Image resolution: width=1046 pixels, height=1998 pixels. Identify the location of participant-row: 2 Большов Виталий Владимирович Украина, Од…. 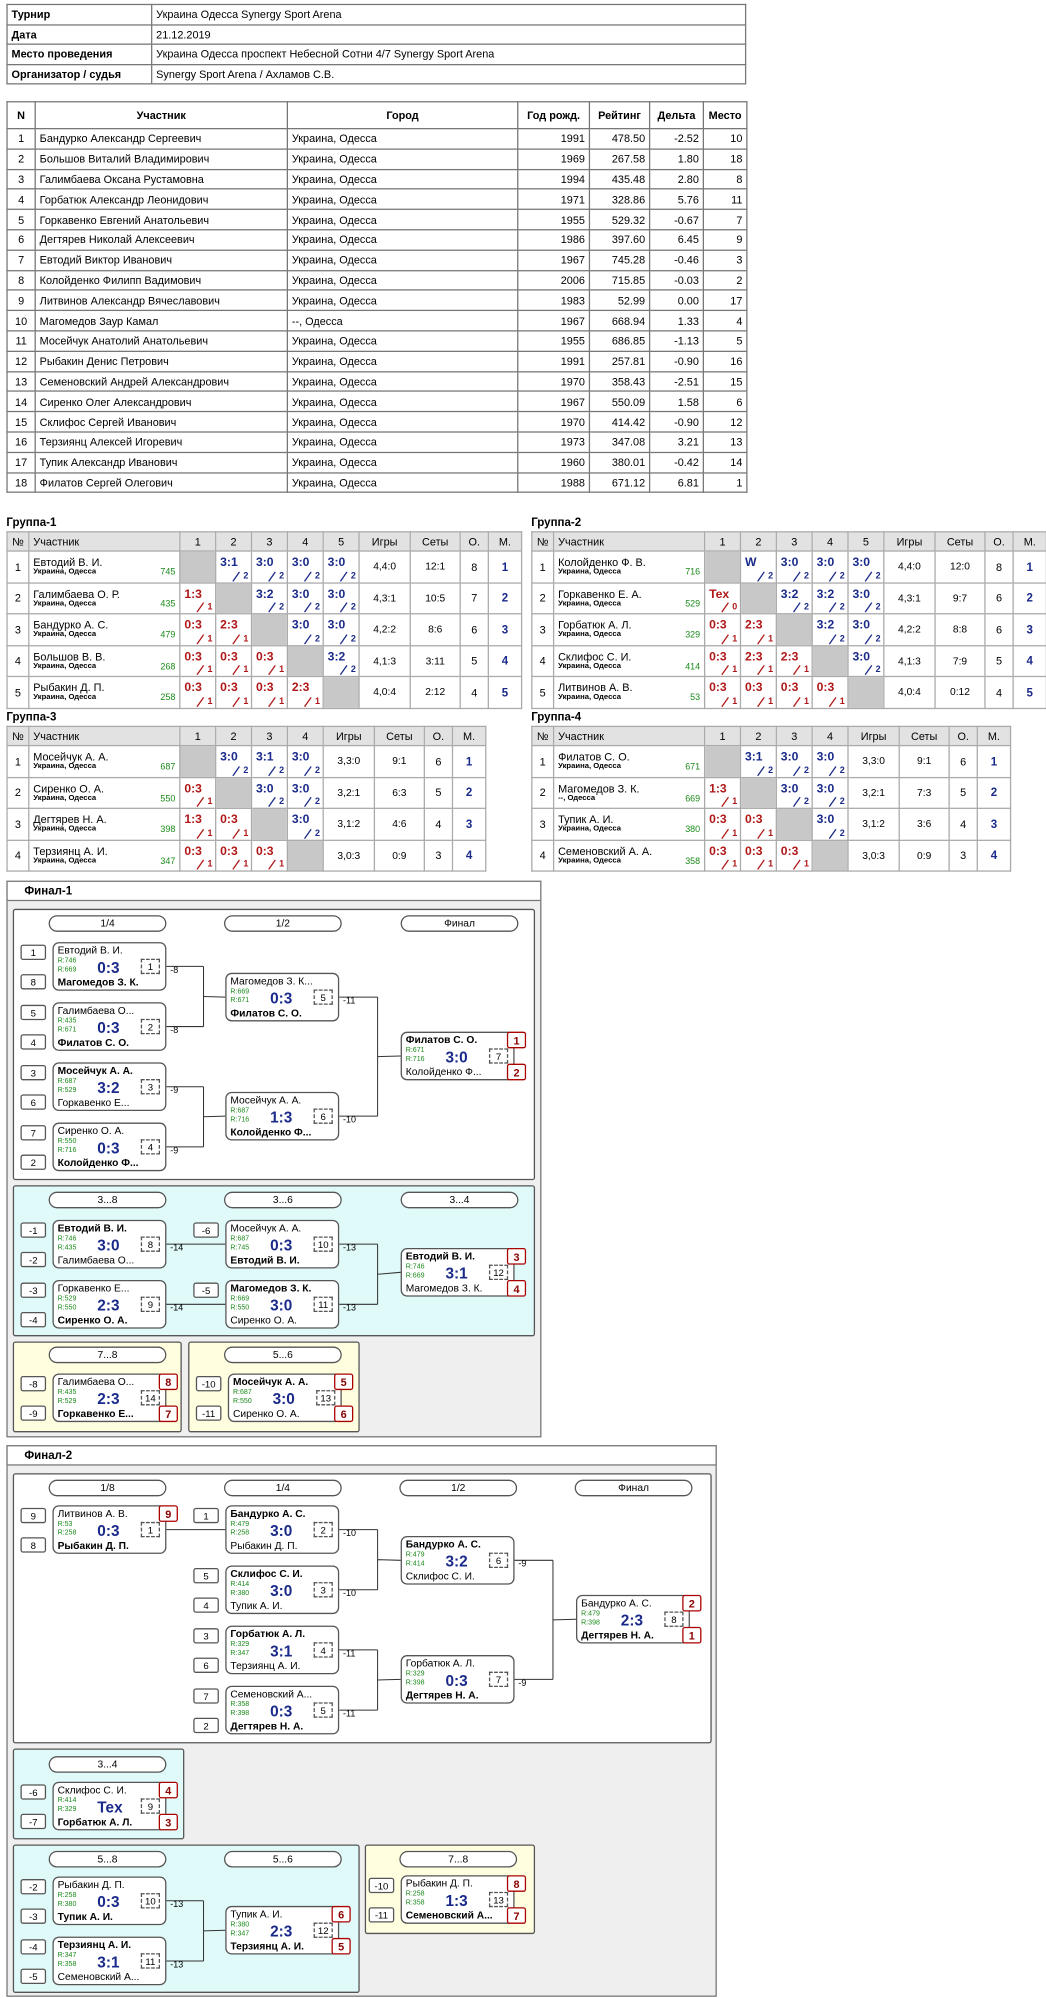
(377, 159).